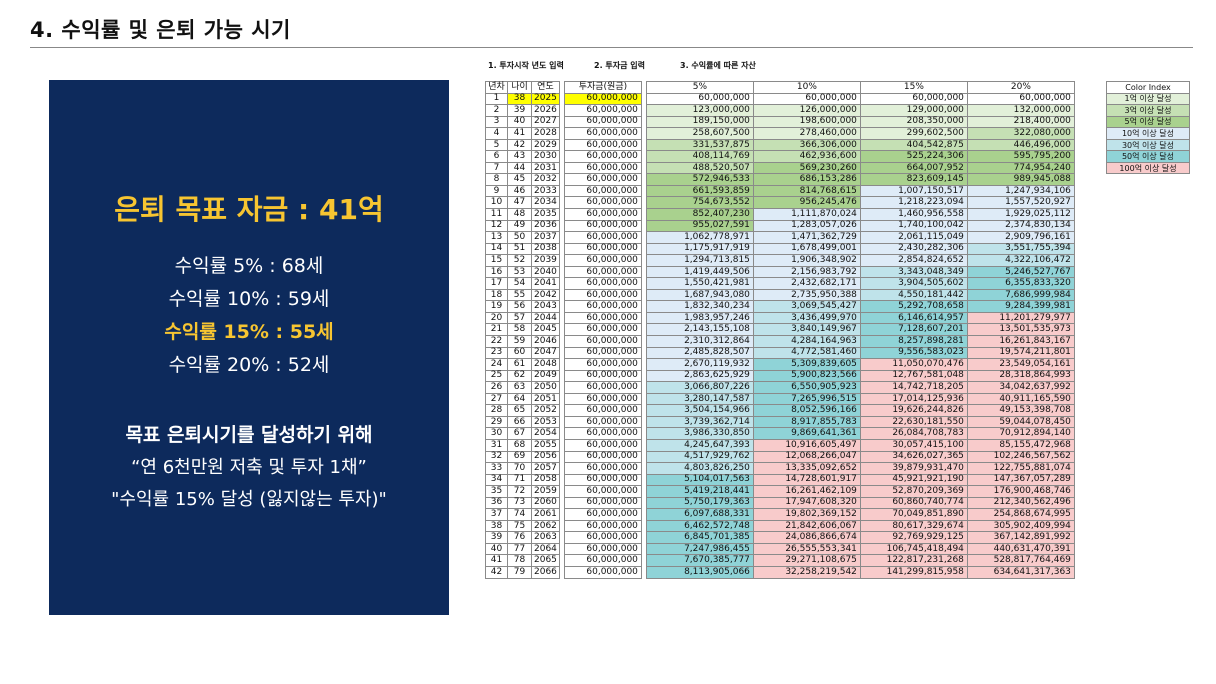 The width and height of the screenshot is (1216, 684). What do you see at coordinates (519, 410) in the screenshot?
I see `cell-age: 65` at bounding box center [519, 410].